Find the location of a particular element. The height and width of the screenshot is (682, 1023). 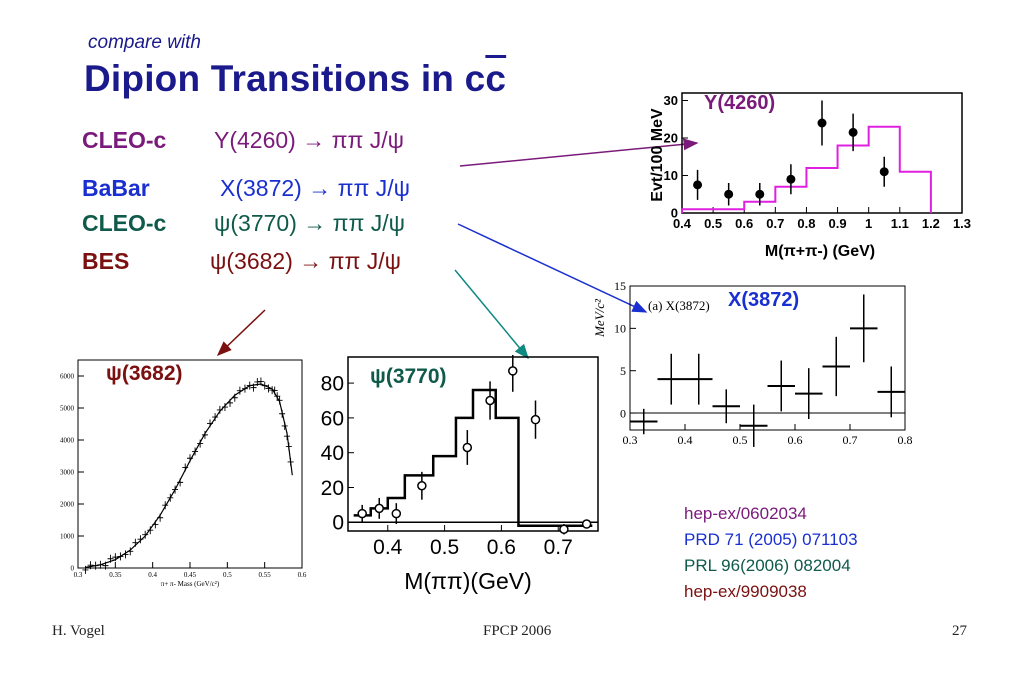

y-tick-label: 5000 is located at coordinates (67, 408).